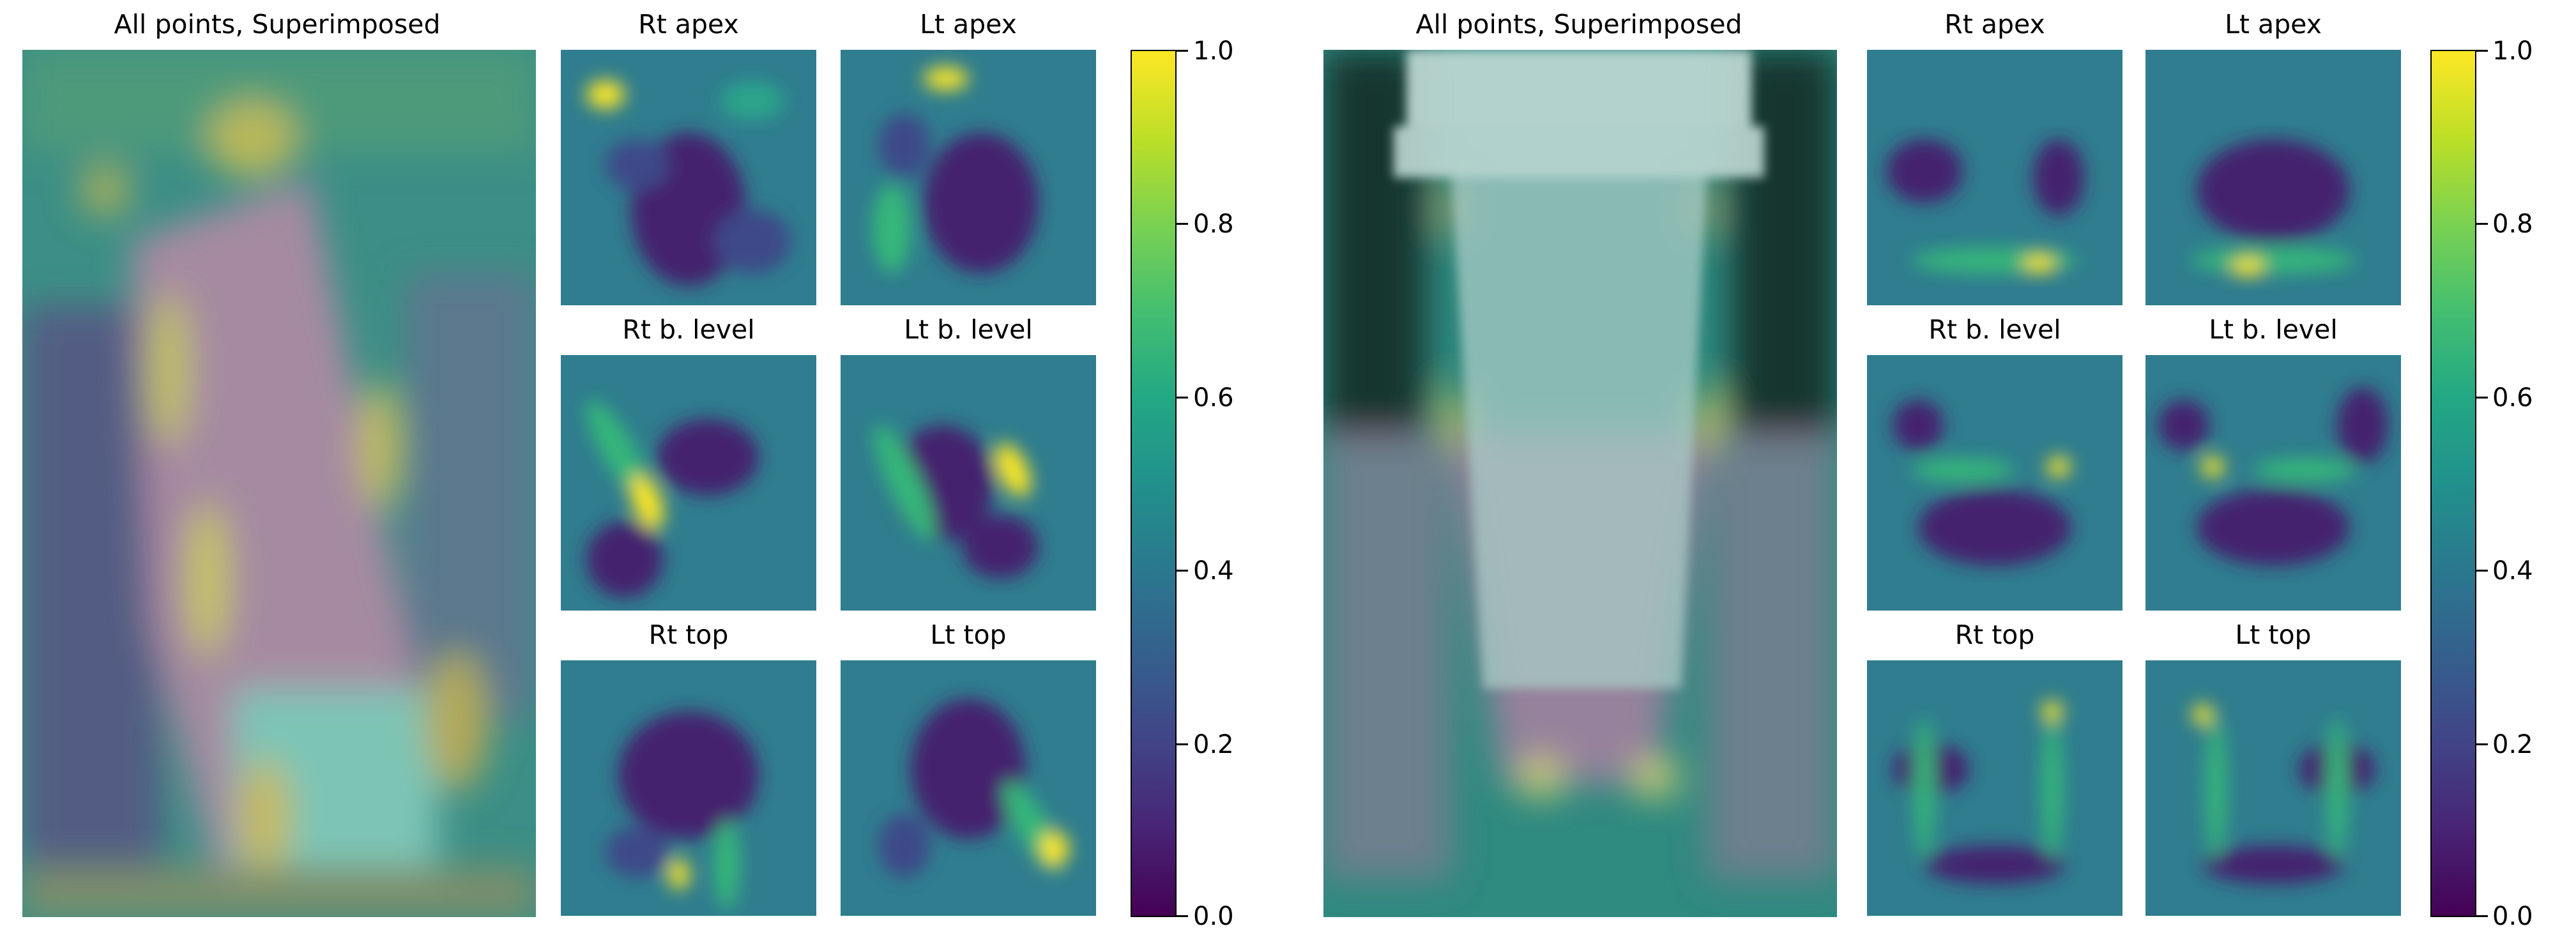 The height and width of the screenshot is (942, 2576). What do you see at coordinates (1213, 571) in the screenshot?
I see `left-colorbar-tick-label: 0.4` at bounding box center [1213, 571].